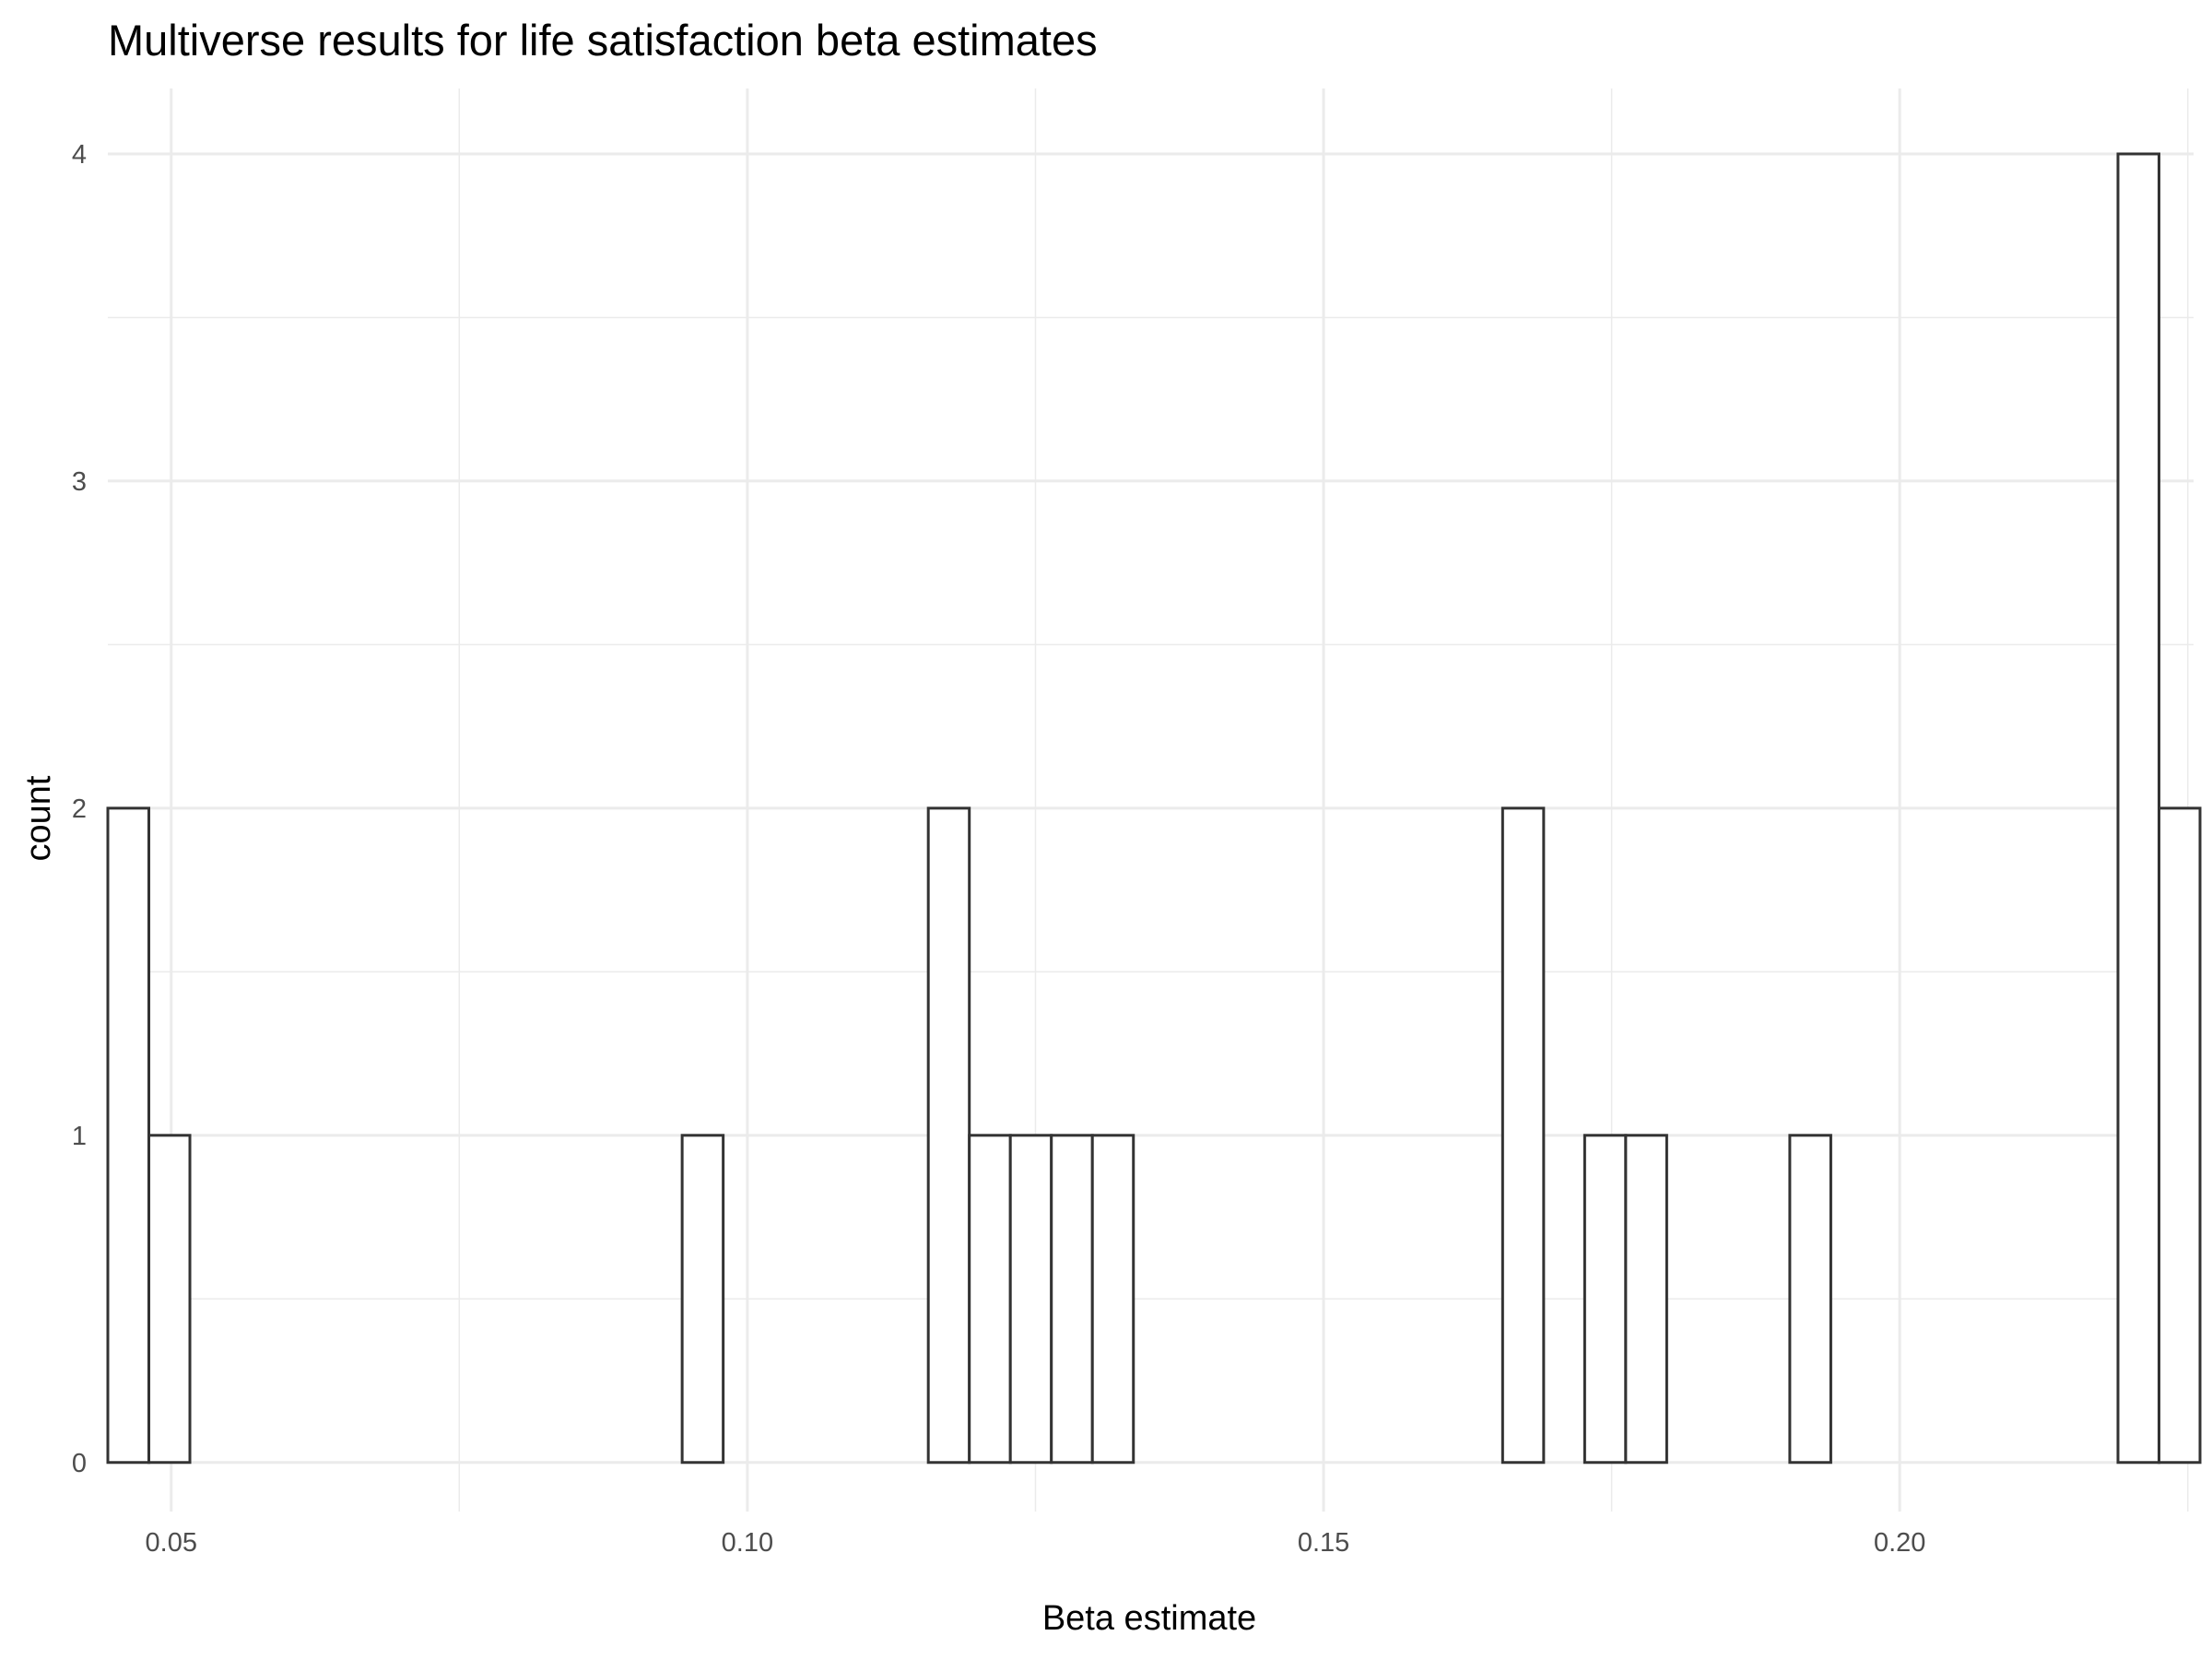 This screenshot has width=2212, height=1659. I want to click on y-tick-label-1: 1, so click(79, 1136).